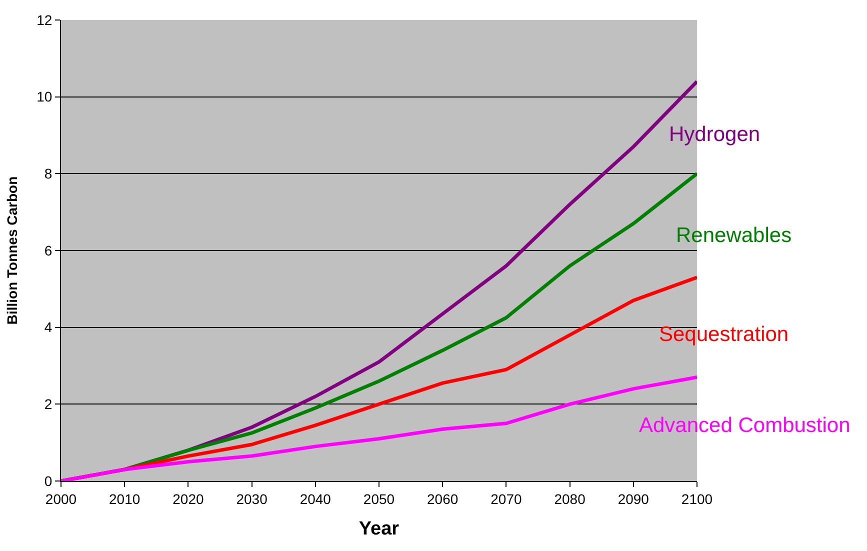 Image resolution: width=867 pixels, height=551 pixels. What do you see at coordinates (714, 134) in the screenshot?
I see `series-label: Hydrogen` at bounding box center [714, 134].